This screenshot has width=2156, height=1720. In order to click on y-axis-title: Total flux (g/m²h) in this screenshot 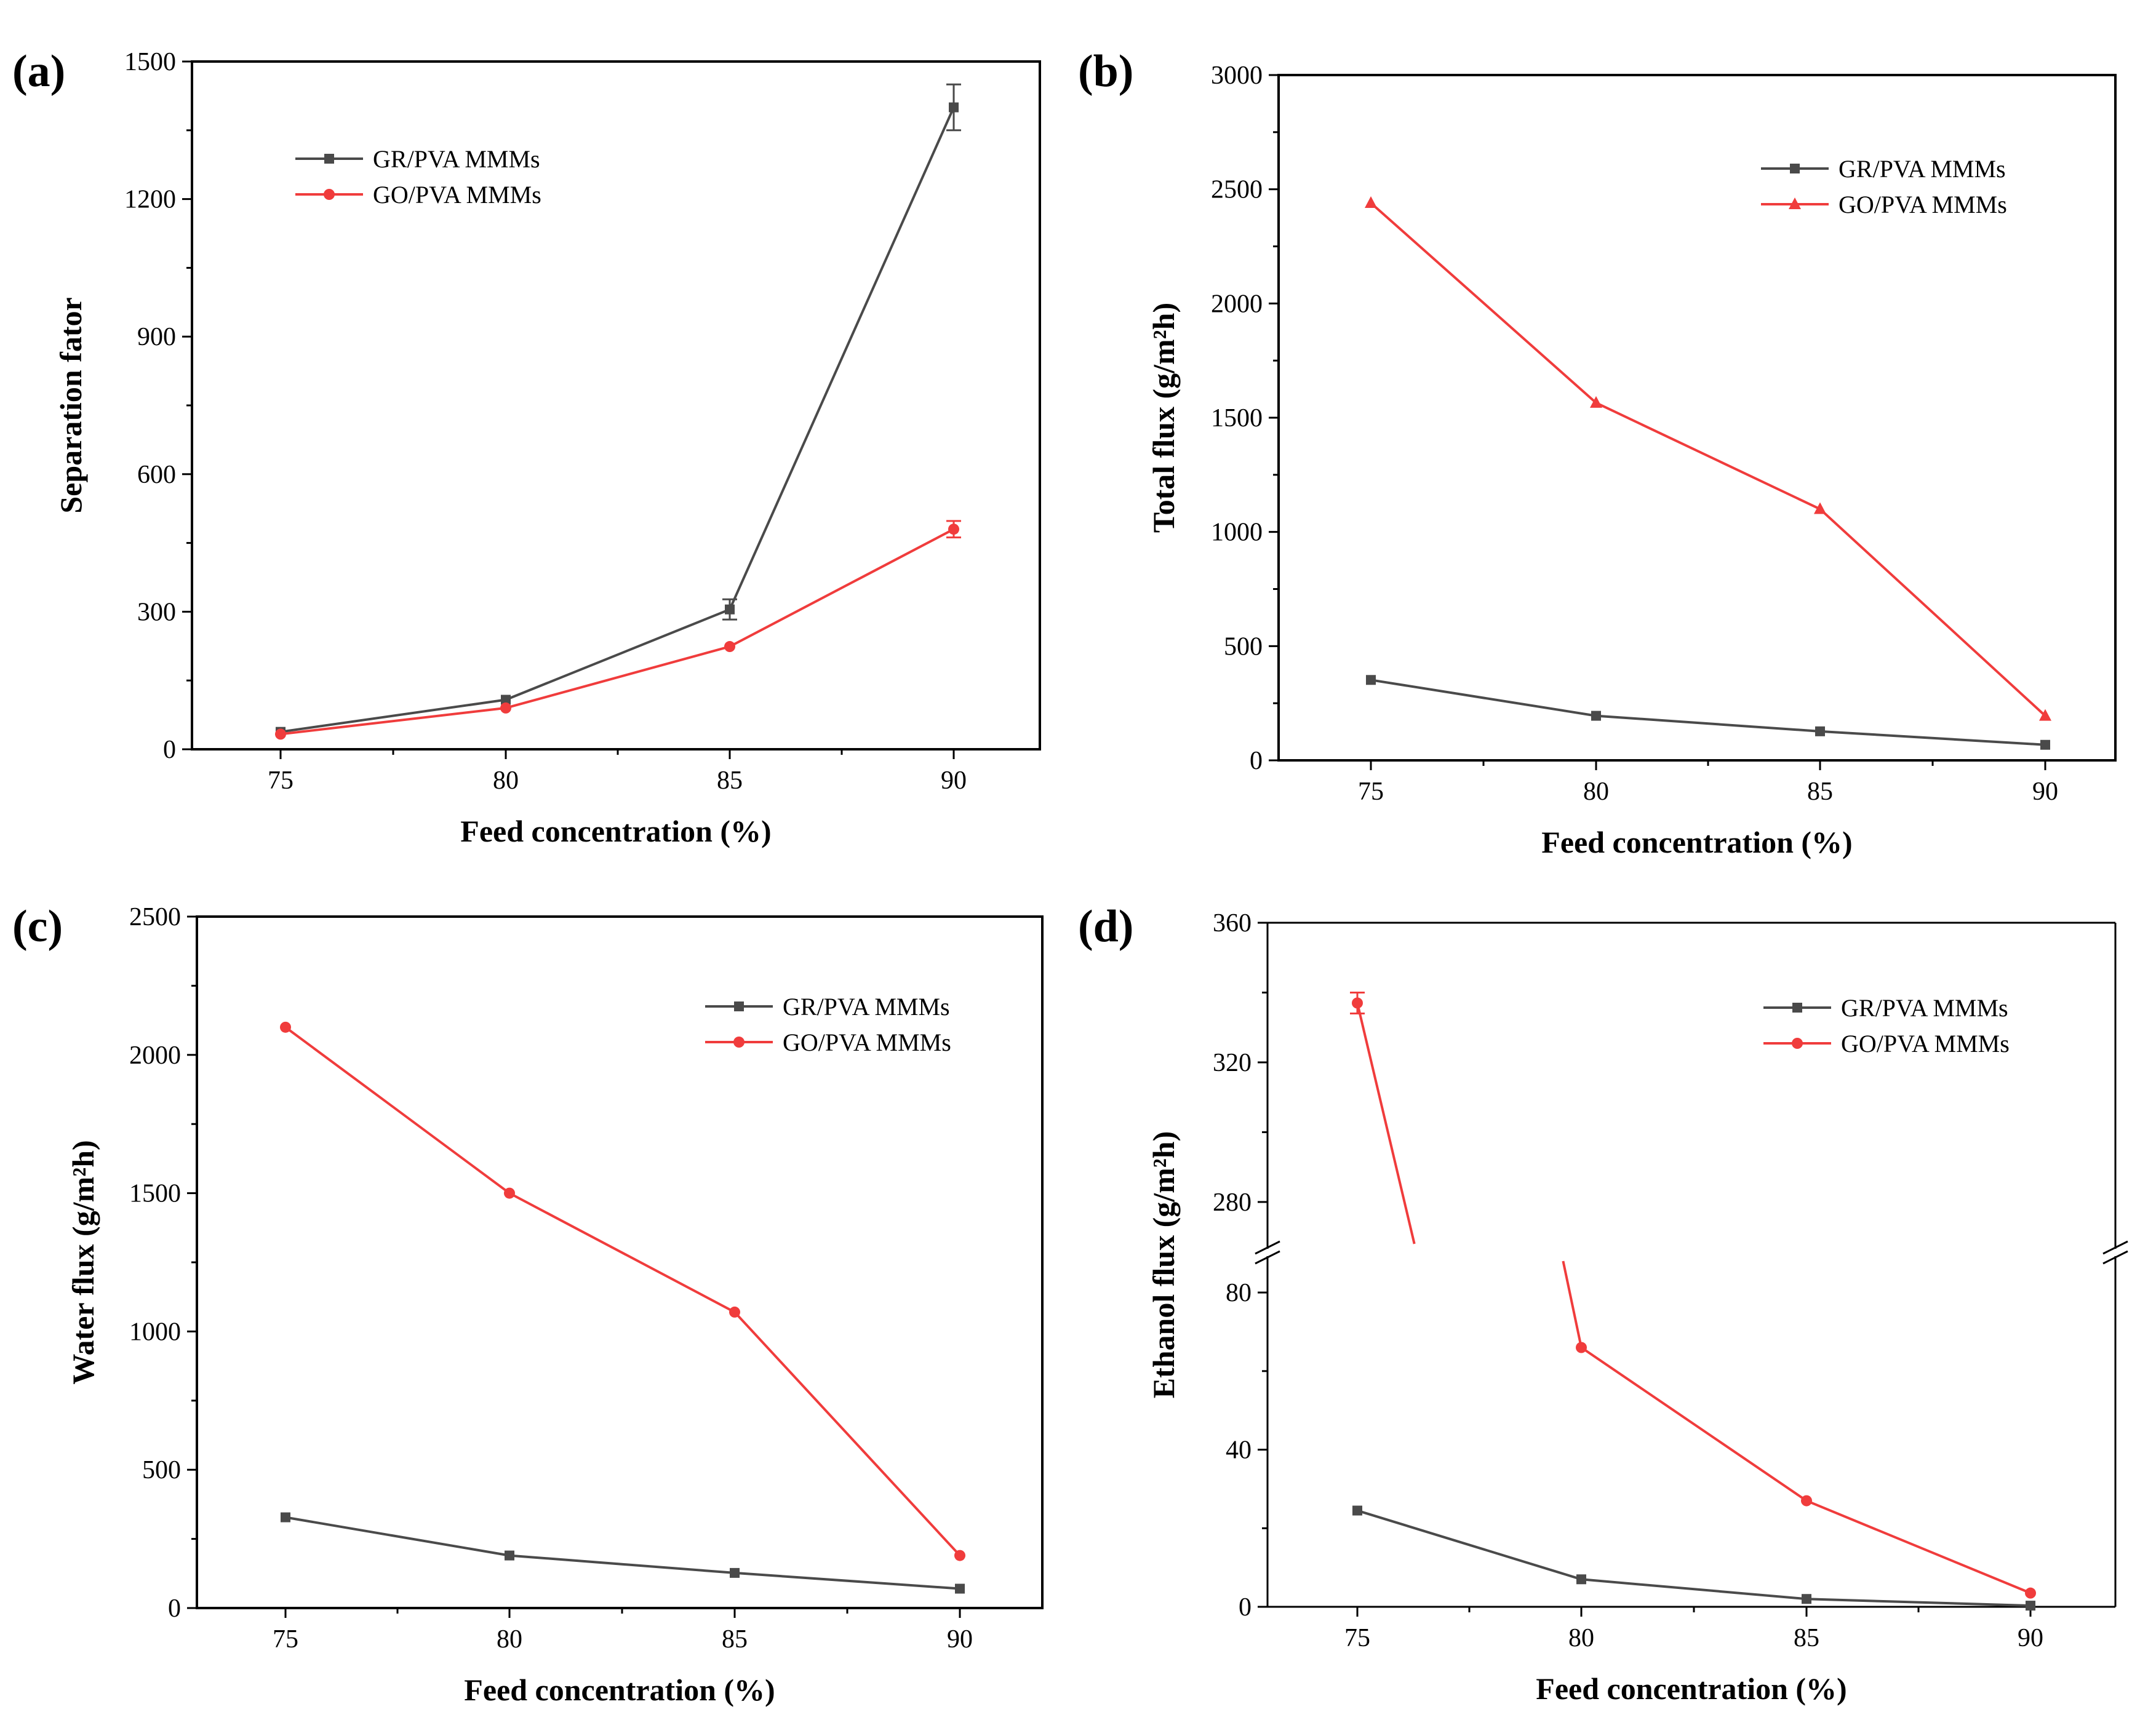, I will do `click(1163, 418)`.